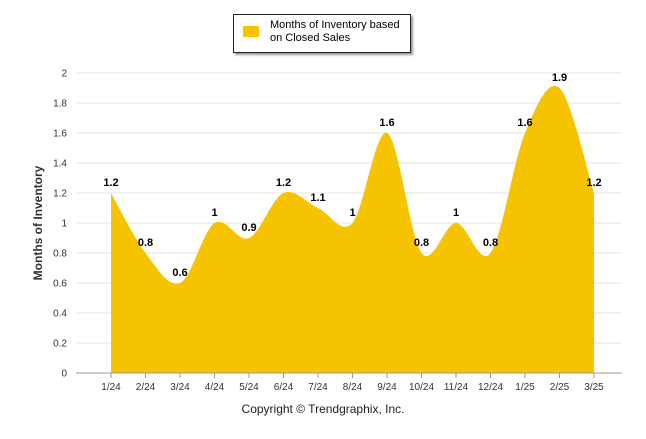 Image resolution: width=646 pixels, height=439 pixels. Describe the element at coordinates (60, 134) in the screenshot. I see `y-tick-label: 1.6` at that location.